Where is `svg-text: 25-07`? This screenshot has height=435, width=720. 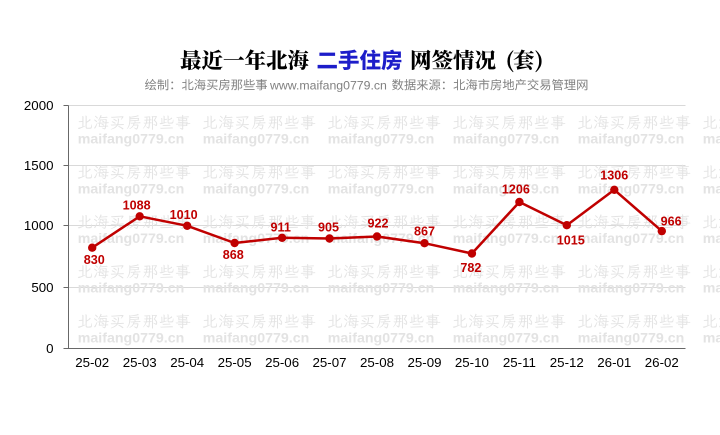
svg-text: 25-07 is located at coordinates (329, 362).